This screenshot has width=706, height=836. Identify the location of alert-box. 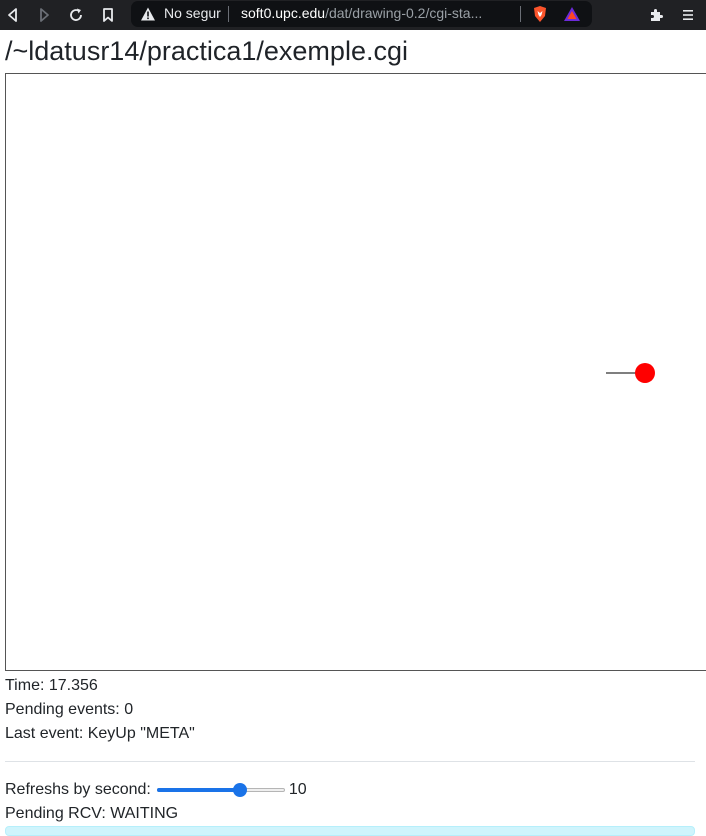
(350, 831).